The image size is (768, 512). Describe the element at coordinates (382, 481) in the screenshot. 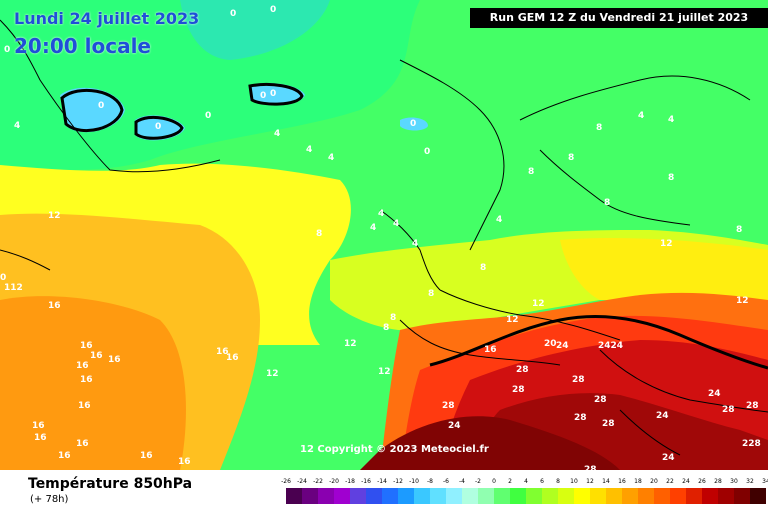

I see `legend-tick-label: -14` at that location.